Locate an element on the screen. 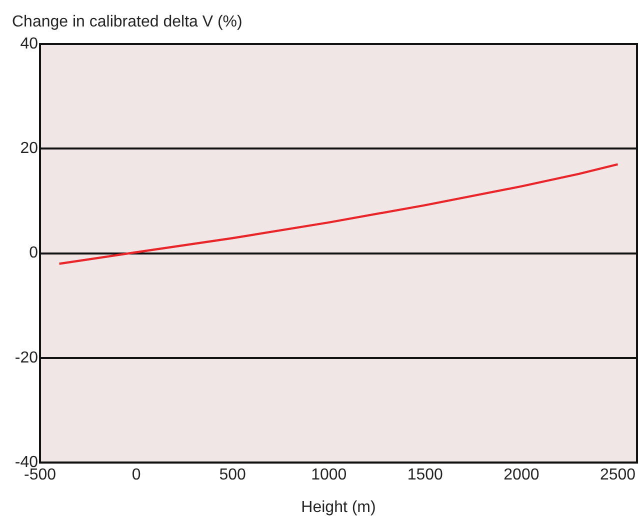 The height and width of the screenshot is (525, 639). x-tick-label: 1000 is located at coordinates (329, 475).